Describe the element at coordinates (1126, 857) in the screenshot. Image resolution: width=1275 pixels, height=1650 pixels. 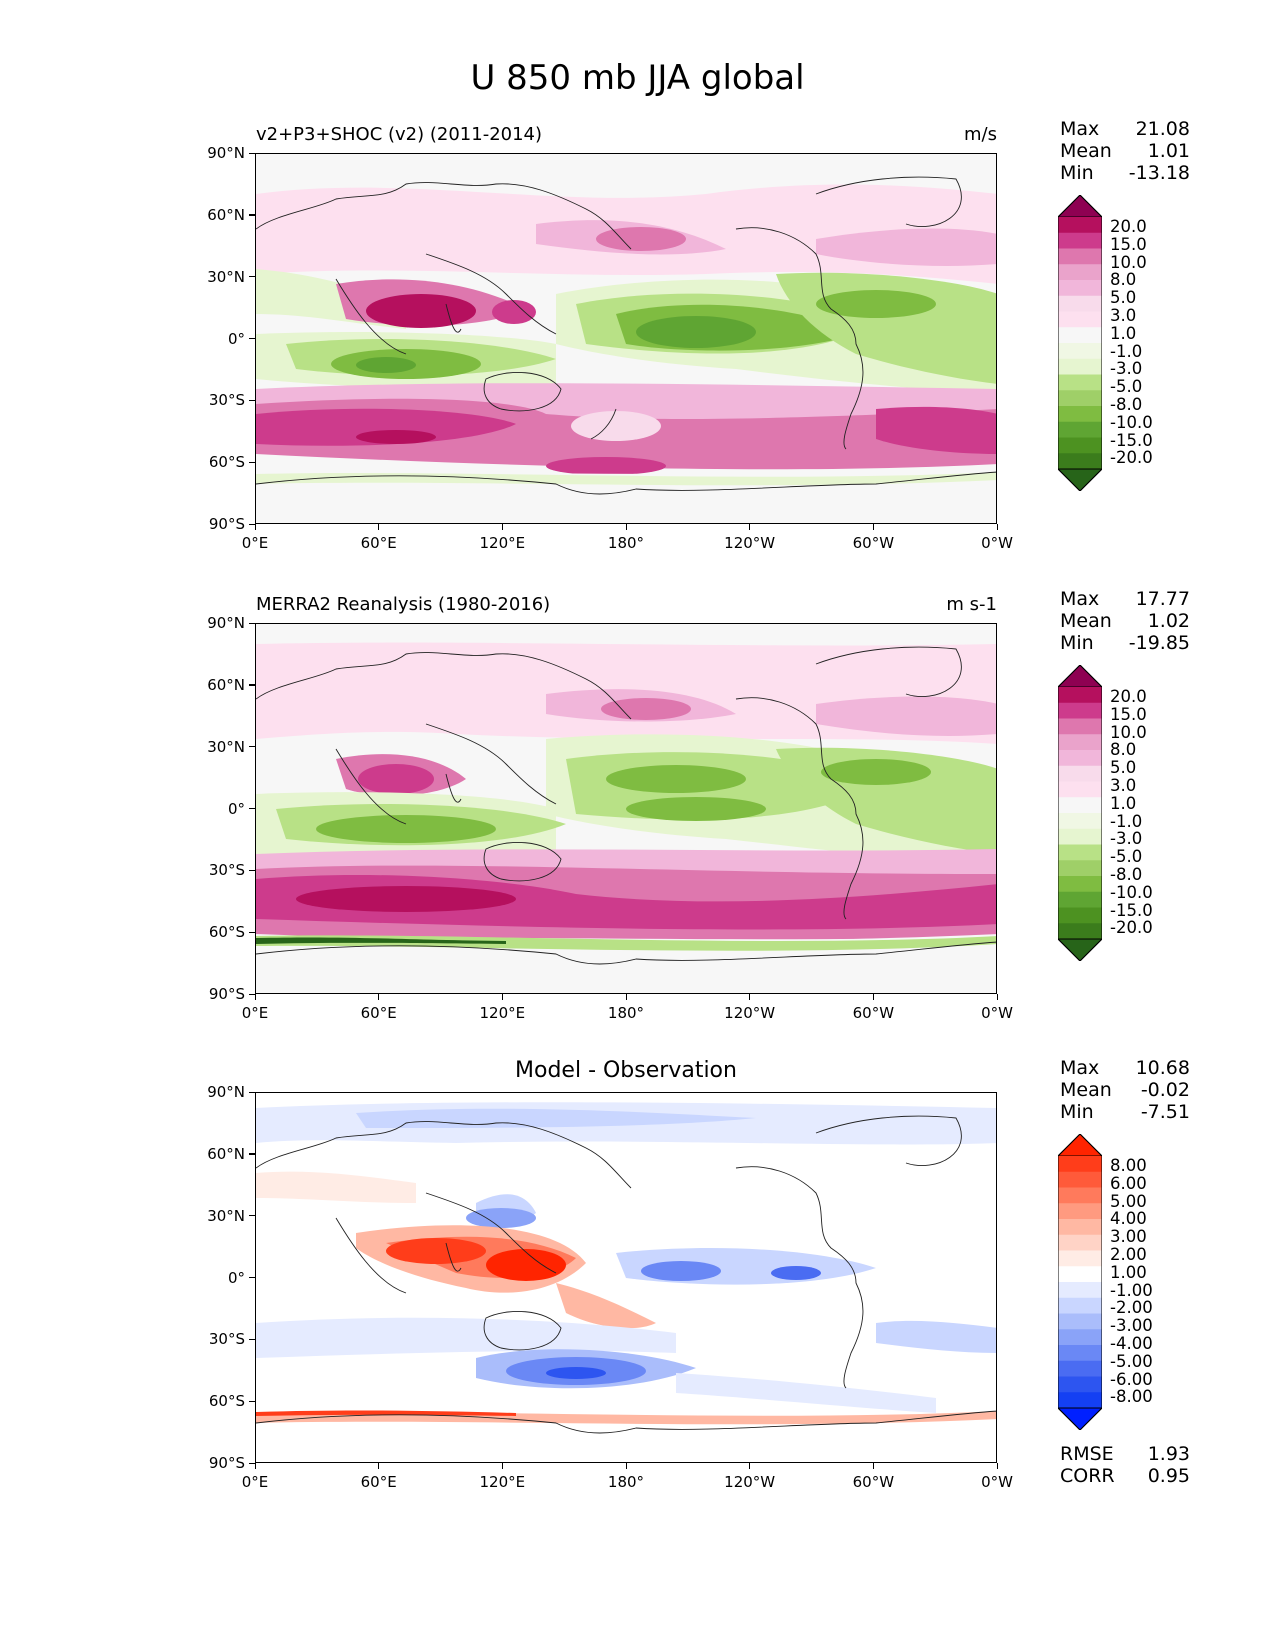
I see `colorbar-label: -5.0` at that location.